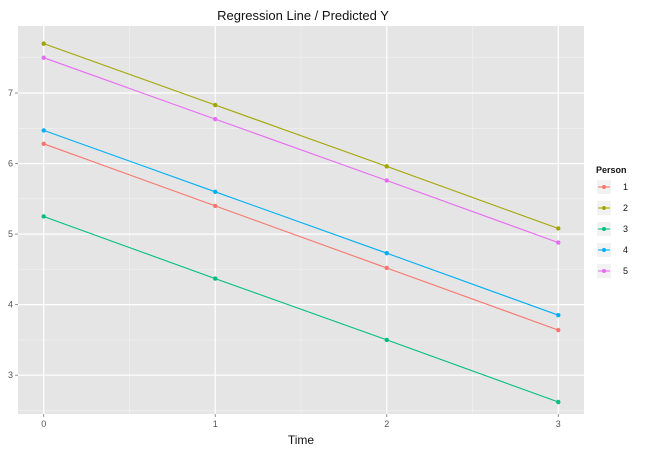 Image resolution: width=646 pixels, height=457 pixels. What do you see at coordinates (625, 208) in the screenshot?
I see `legend-label: 2` at bounding box center [625, 208].